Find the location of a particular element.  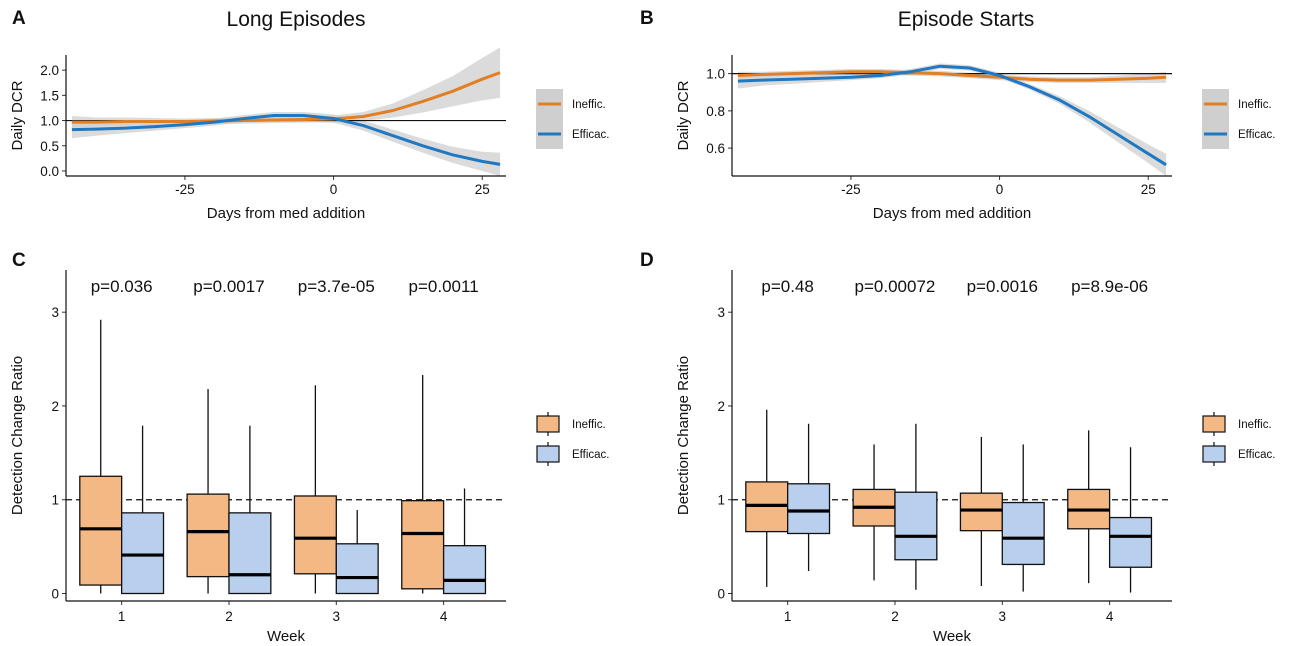

p-value-label: p=3.7e-05 is located at coordinates (336, 286).